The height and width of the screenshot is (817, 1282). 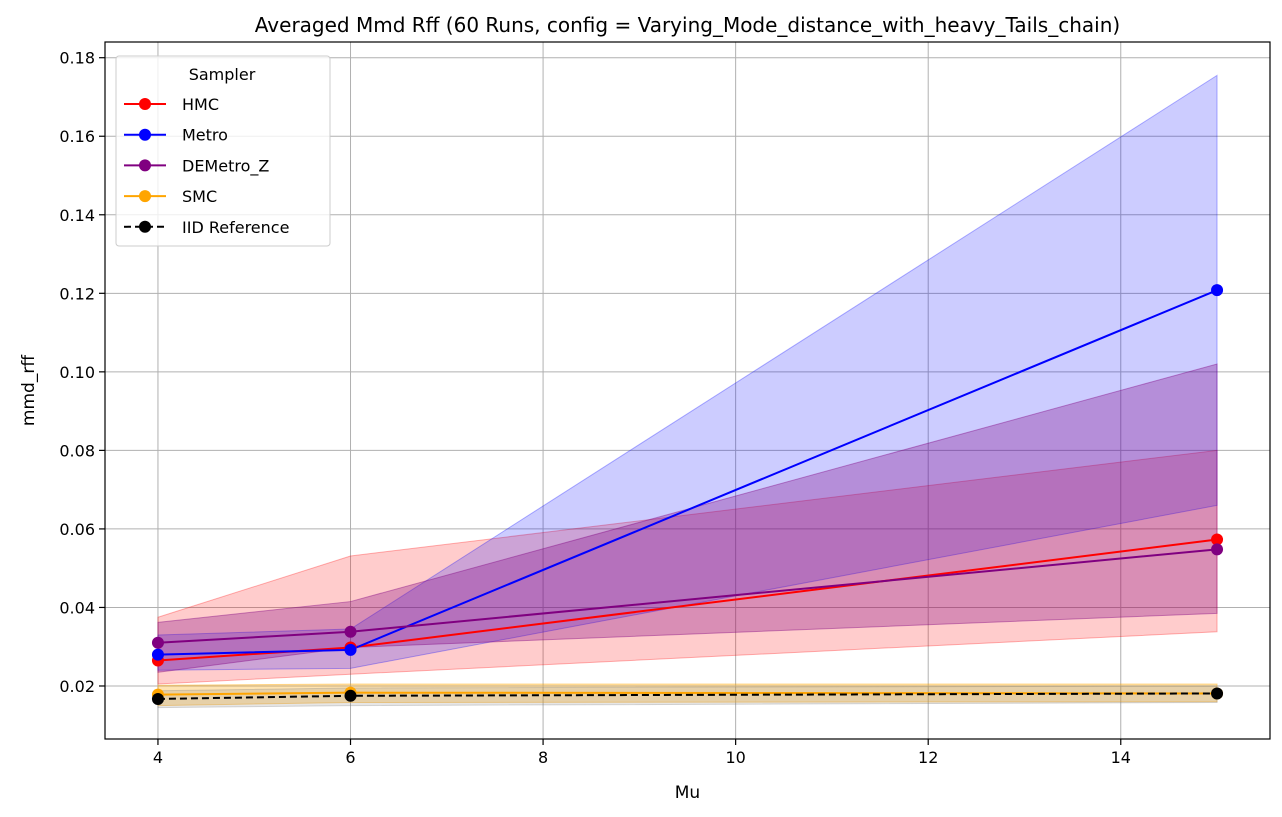 I want to click on y-tick-label: 0.08, so click(x=77, y=450).